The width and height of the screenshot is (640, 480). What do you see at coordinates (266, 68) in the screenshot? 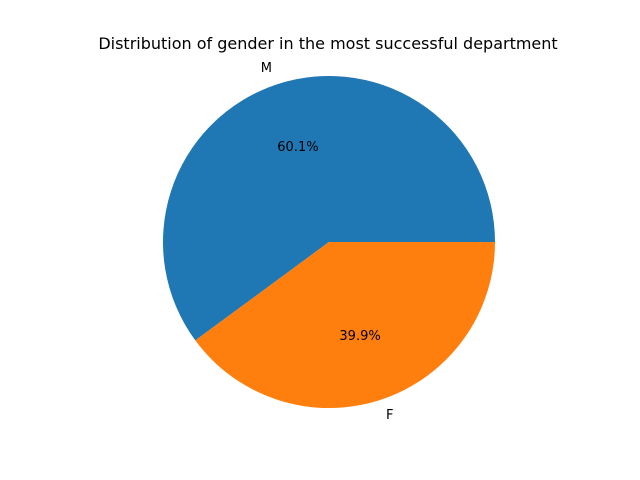
I see `slice-label-m: M` at bounding box center [266, 68].